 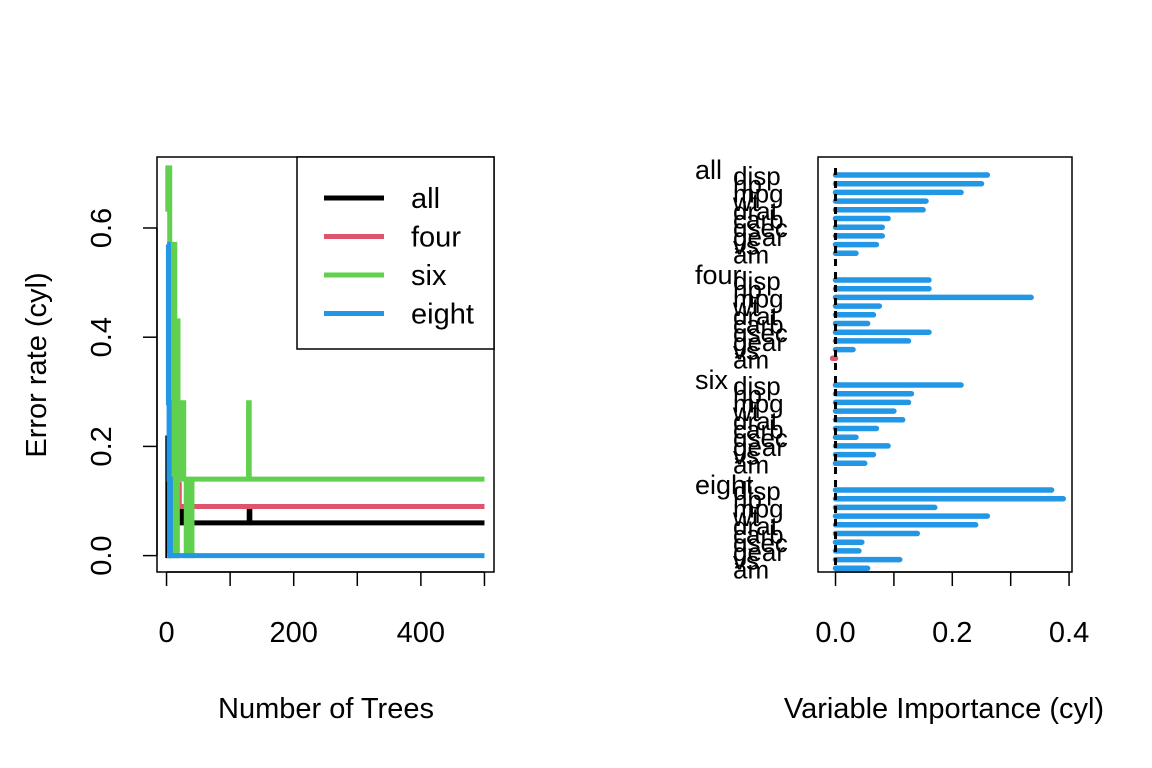 What do you see at coordinates (425, 199) in the screenshot?
I see `legend-label-all: all` at bounding box center [425, 199].